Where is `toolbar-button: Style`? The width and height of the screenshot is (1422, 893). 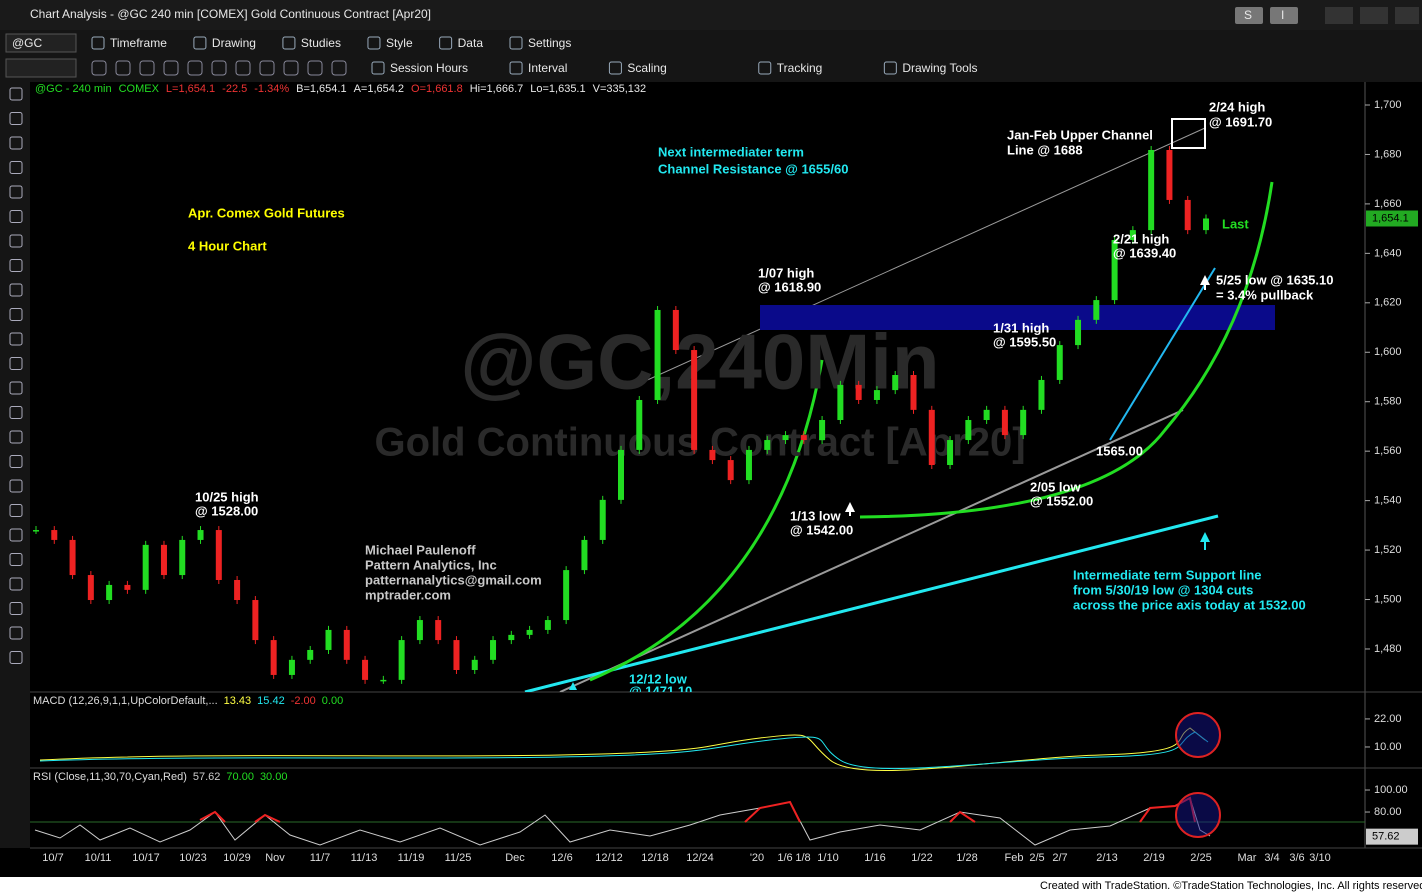
toolbar-button: Style is located at coordinates (399, 43).